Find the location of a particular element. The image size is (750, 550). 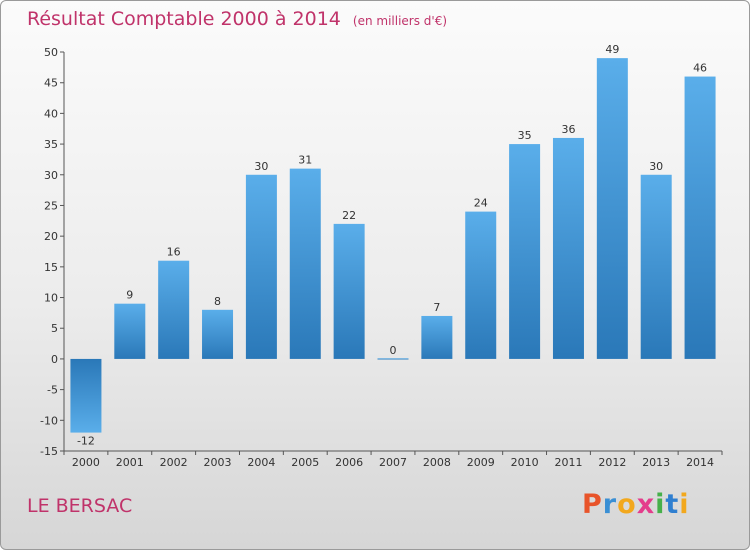

bar-value-label: 7 is located at coordinates (436, 307).